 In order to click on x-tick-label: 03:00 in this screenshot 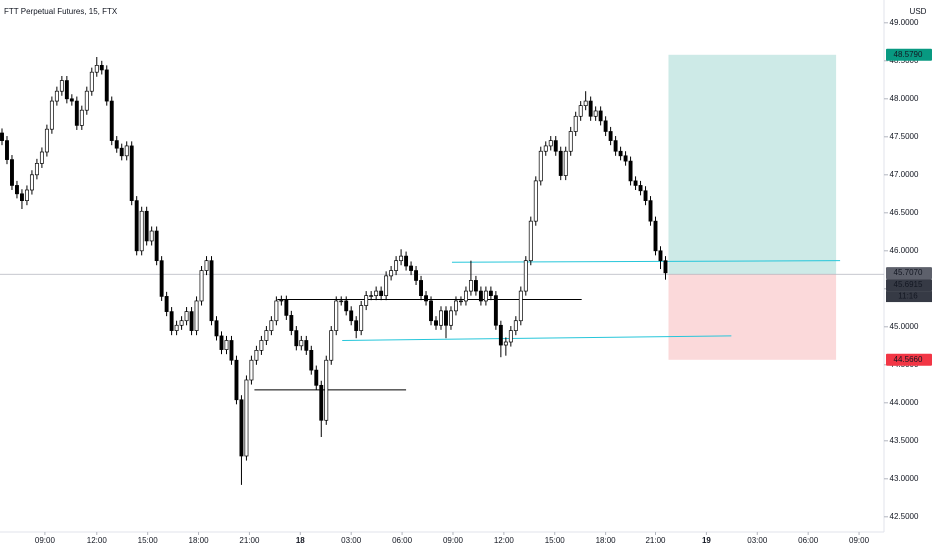, I will do `click(757, 540)`.